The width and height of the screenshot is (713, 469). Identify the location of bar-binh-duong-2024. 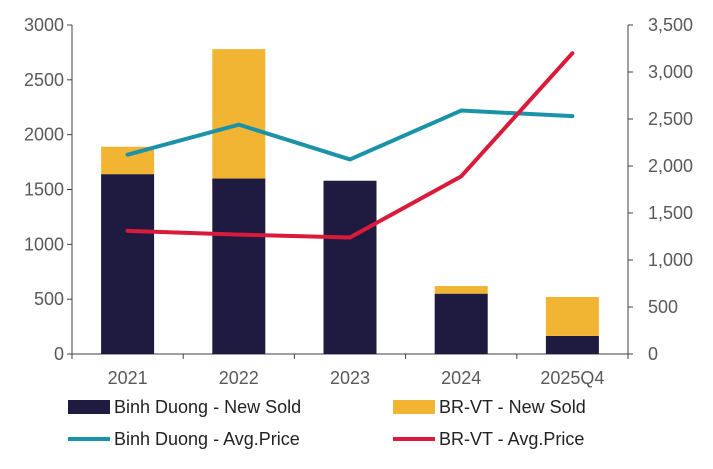
(461, 323).